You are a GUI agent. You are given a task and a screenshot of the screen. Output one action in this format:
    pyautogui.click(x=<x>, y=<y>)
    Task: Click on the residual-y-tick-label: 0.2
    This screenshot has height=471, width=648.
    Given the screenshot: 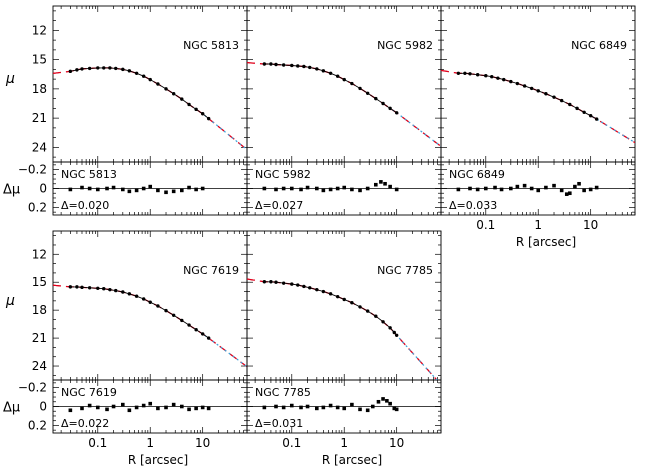 What is the action you would take?
    pyautogui.click(x=37, y=425)
    